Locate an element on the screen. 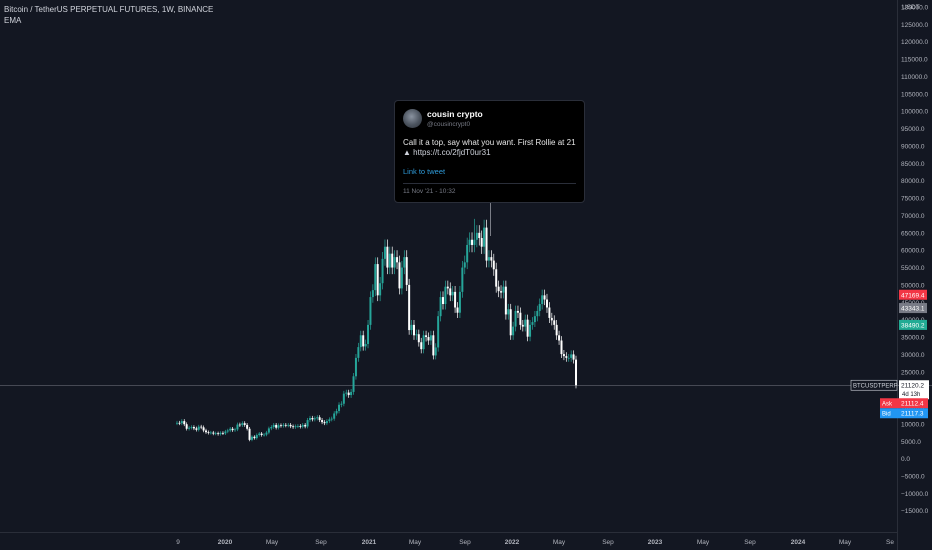 The width and height of the screenshot is (932, 550). x-tick-label: 2020 is located at coordinates (225, 542).